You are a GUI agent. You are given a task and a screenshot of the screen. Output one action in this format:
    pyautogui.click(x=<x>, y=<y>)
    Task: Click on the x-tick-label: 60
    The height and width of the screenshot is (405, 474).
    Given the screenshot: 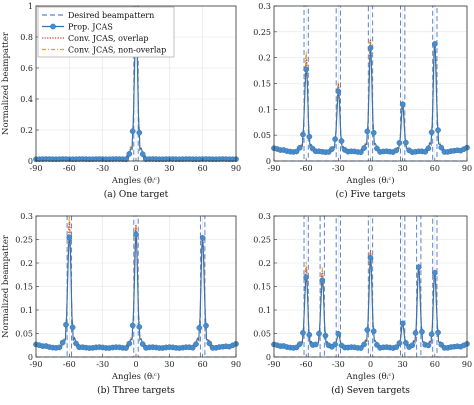 What is the action you would take?
    pyautogui.click(x=203, y=364)
    